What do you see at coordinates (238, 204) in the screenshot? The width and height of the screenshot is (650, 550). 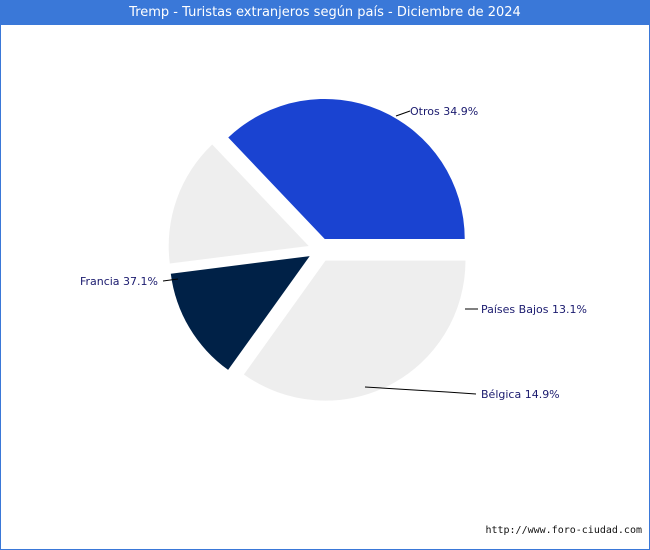 I see `pie-slice-bélgica` at bounding box center [238, 204].